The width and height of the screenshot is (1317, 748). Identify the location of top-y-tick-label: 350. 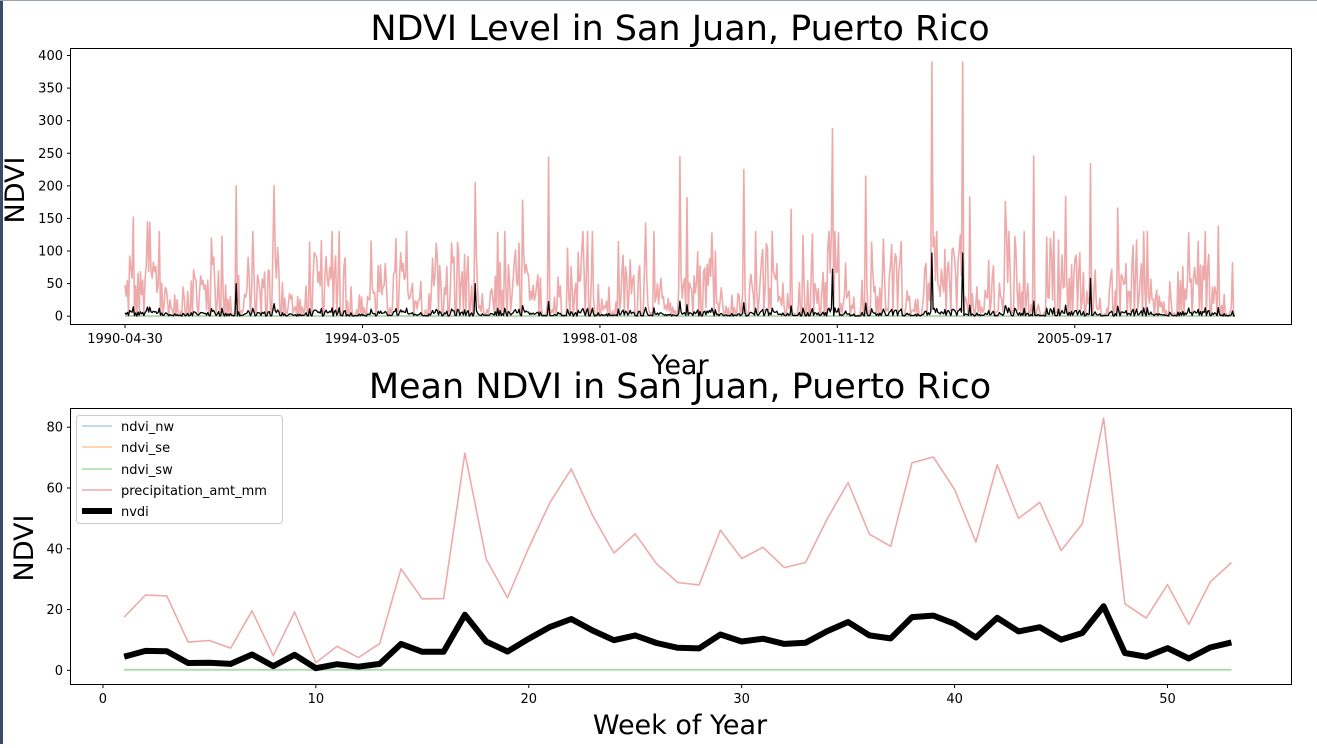
(50, 89).